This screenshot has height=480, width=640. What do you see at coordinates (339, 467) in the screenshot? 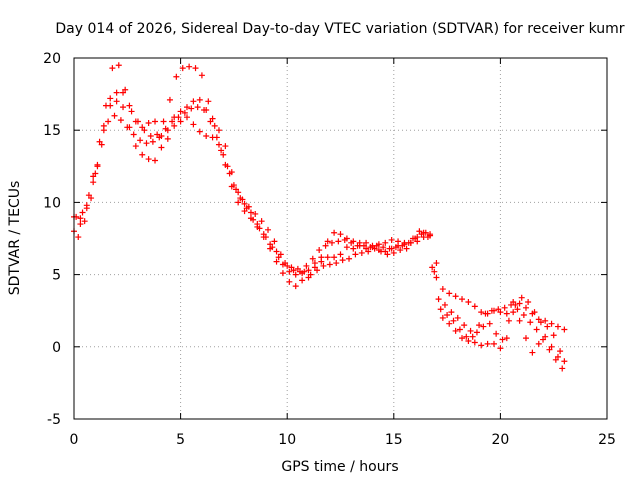
I see `x-axis-label: GPS time / hours` at bounding box center [339, 467].